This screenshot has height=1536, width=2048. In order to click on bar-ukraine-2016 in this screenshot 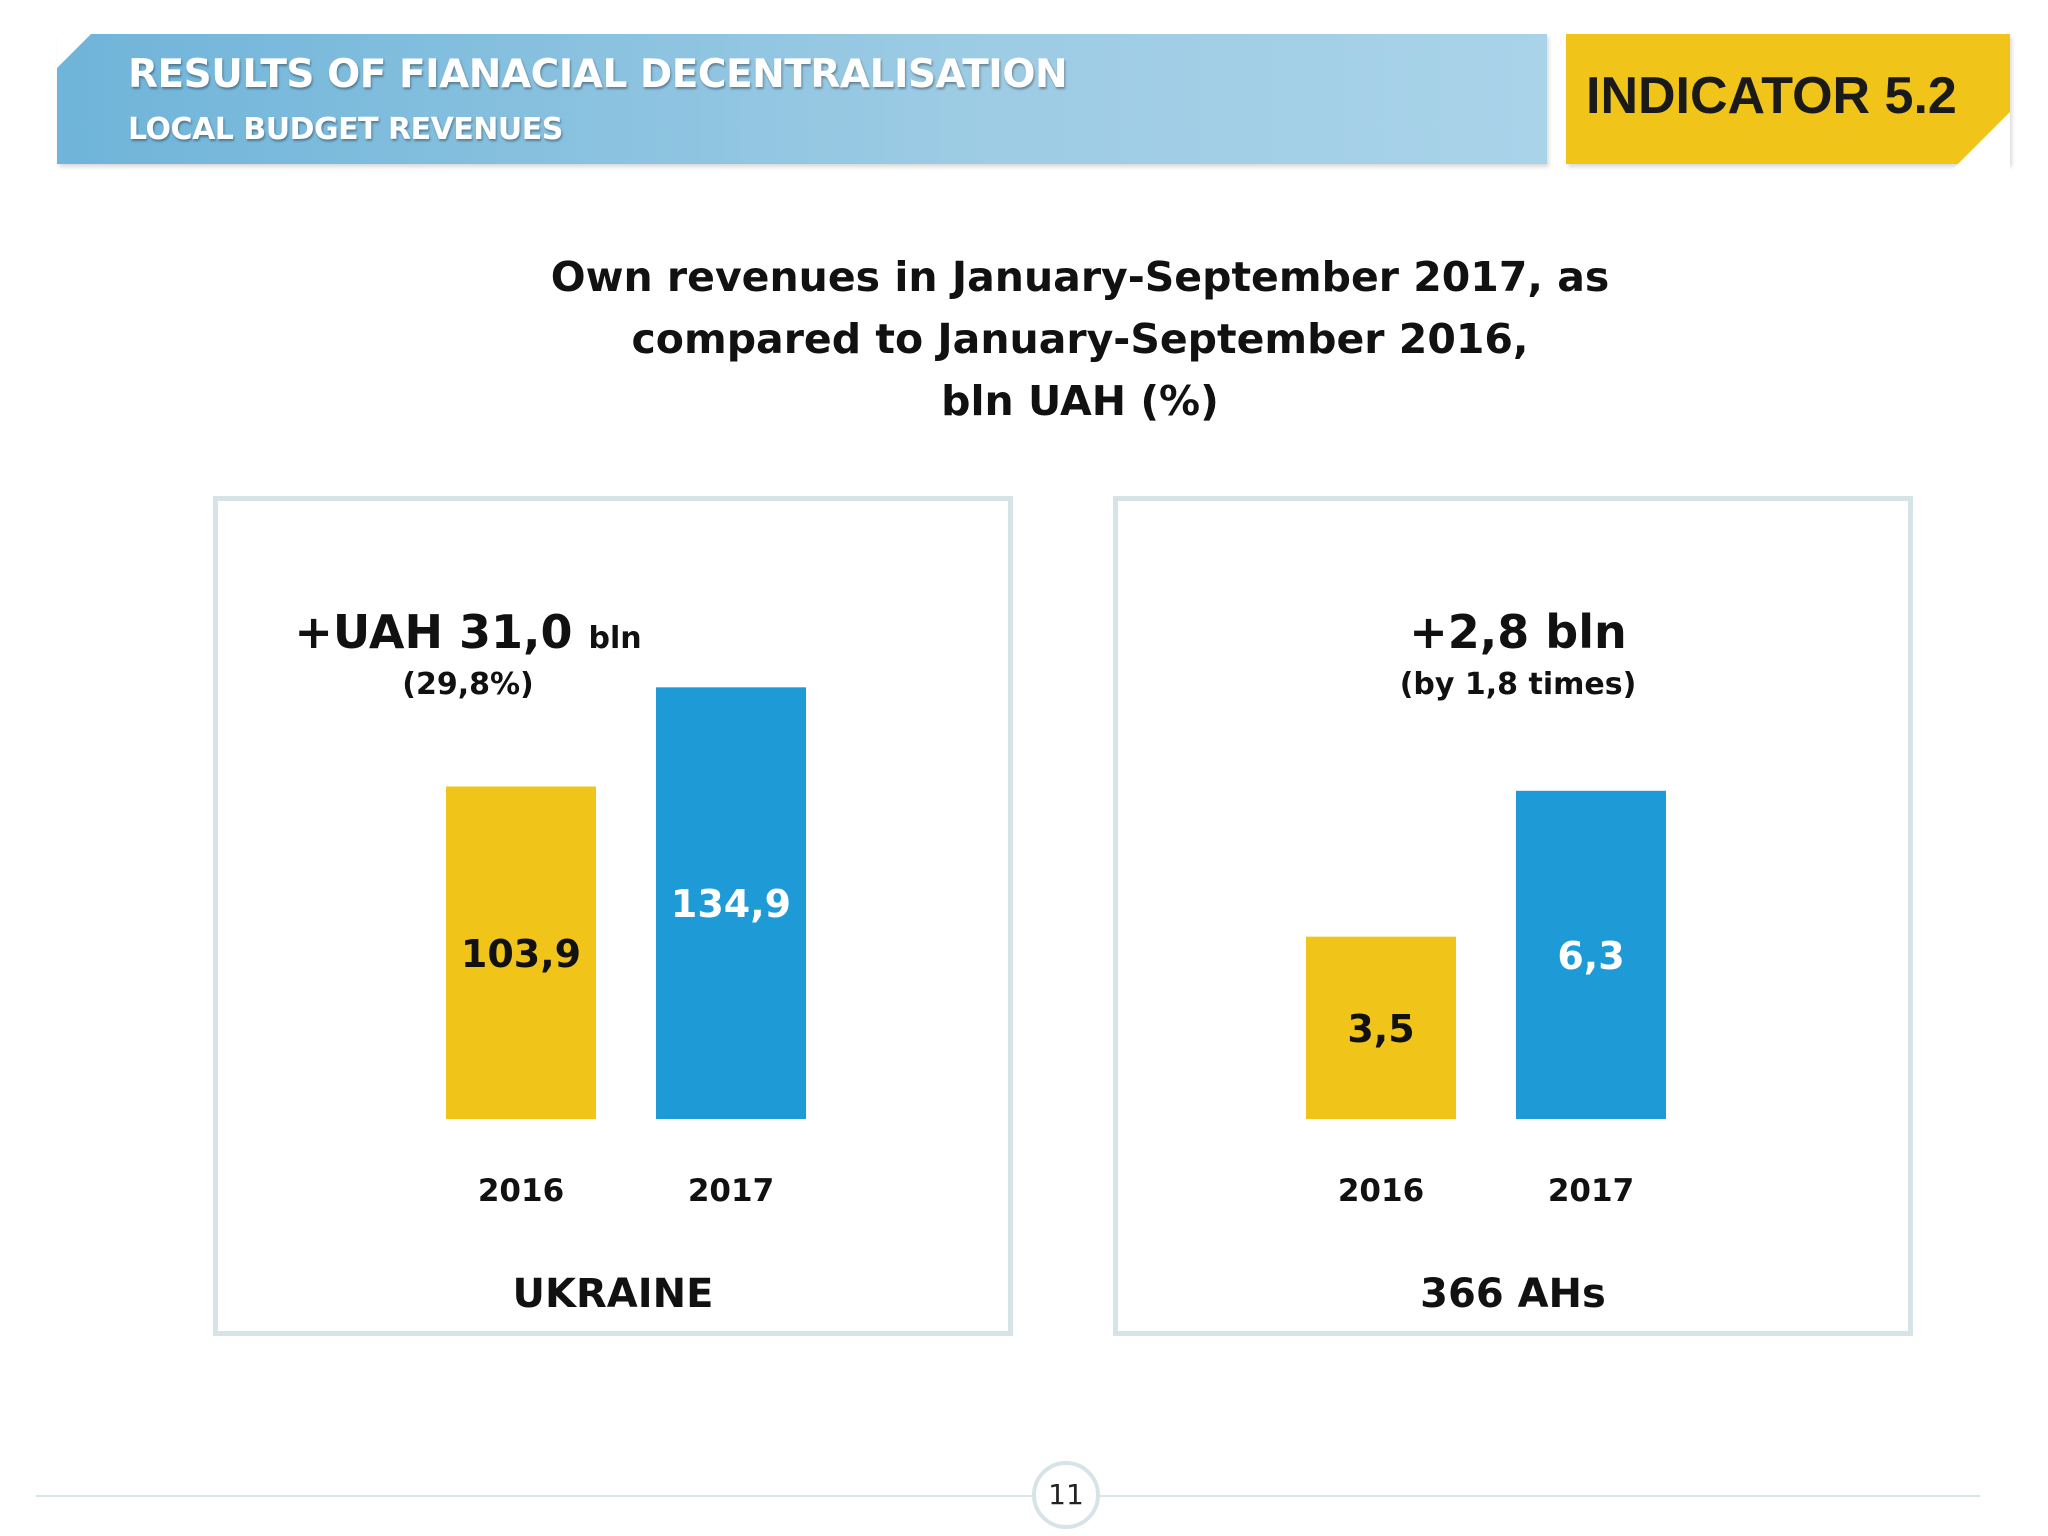, I will do `click(521, 952)`.